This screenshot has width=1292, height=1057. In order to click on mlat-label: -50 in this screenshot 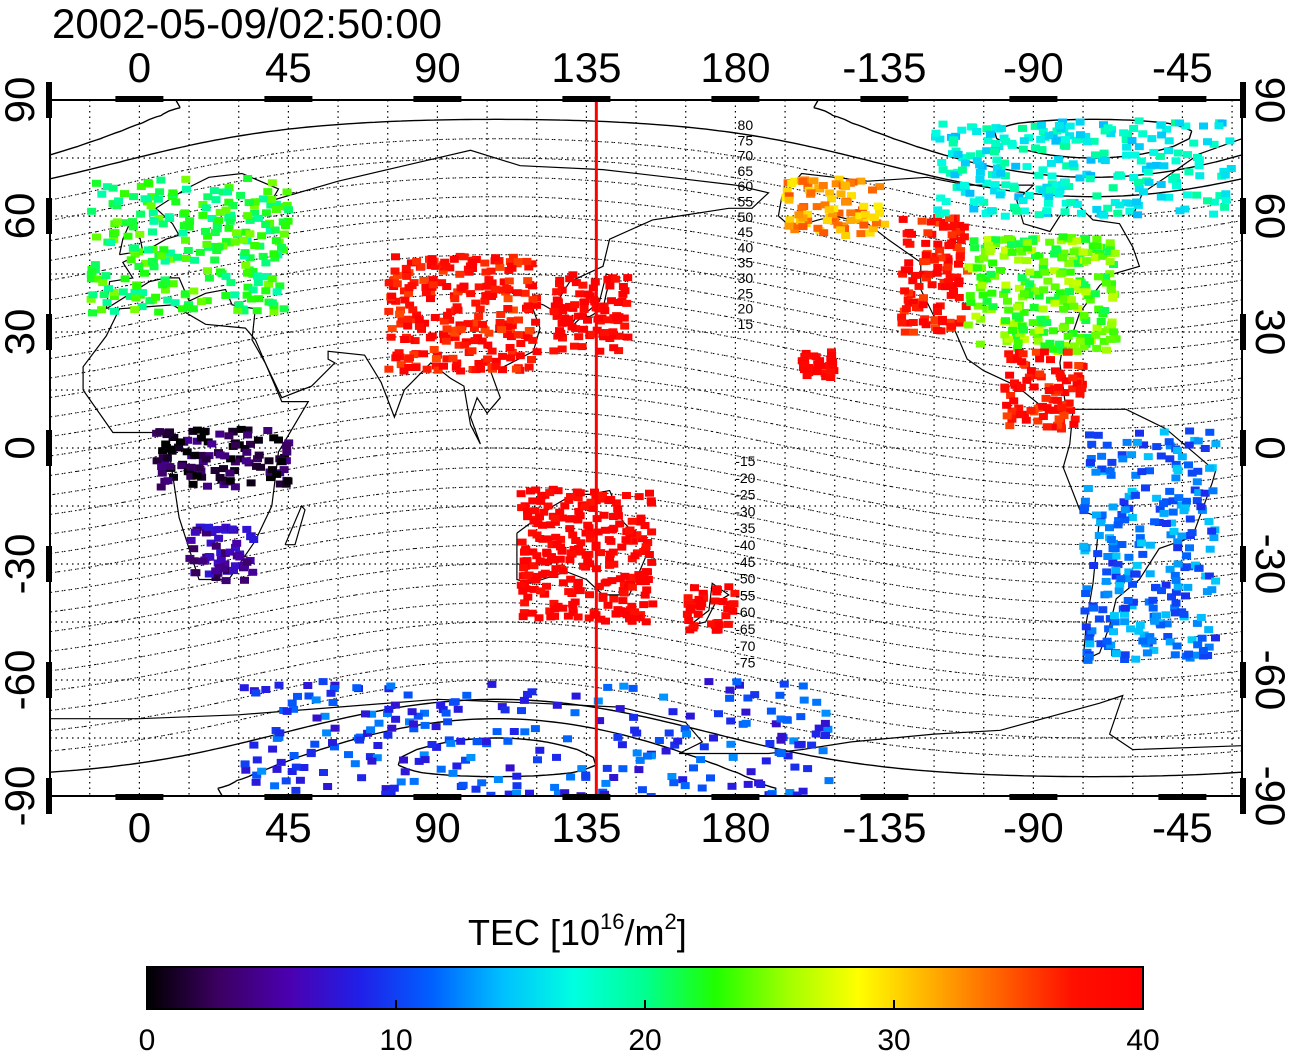, I will do `click(745, 579)`.